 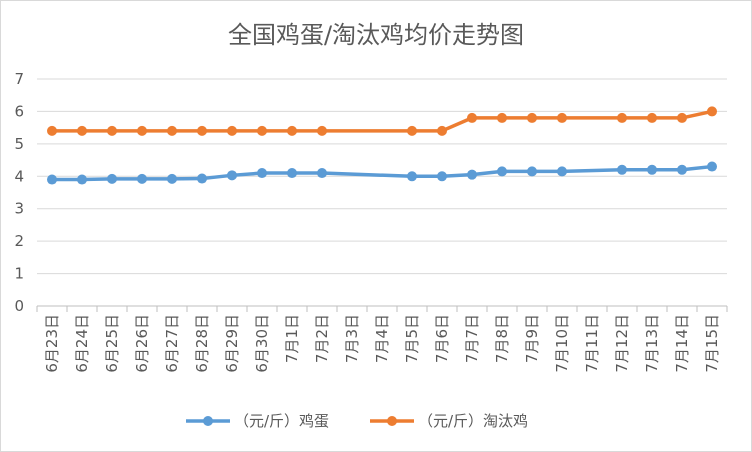 I want to click on x-tick-label: 7月11日, so click(x=592, y=343).